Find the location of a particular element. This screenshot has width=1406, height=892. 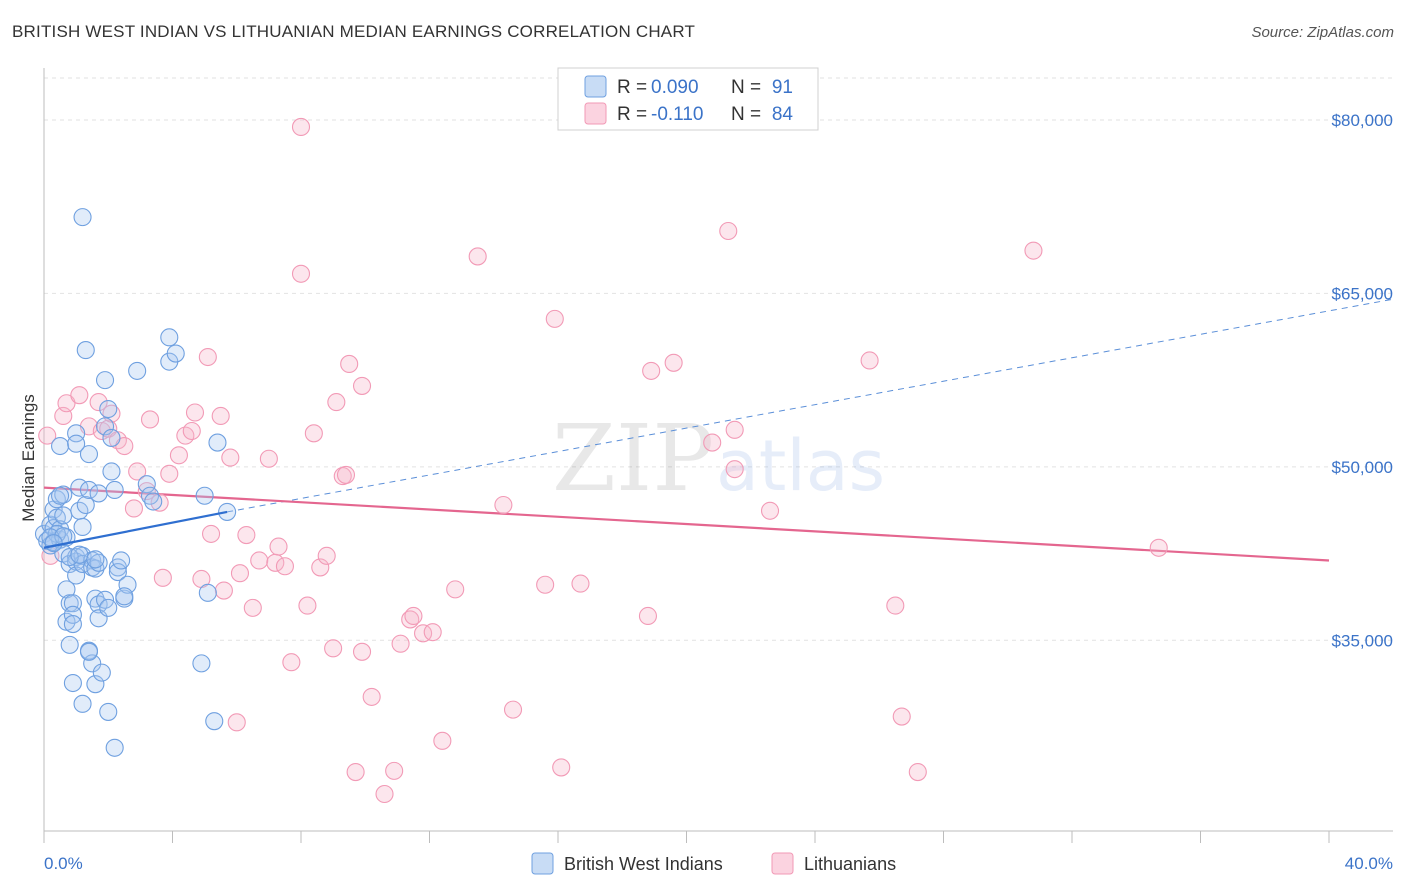

legend-bottom: British West Indians Lithuanians is located at coordinates (713, 863).